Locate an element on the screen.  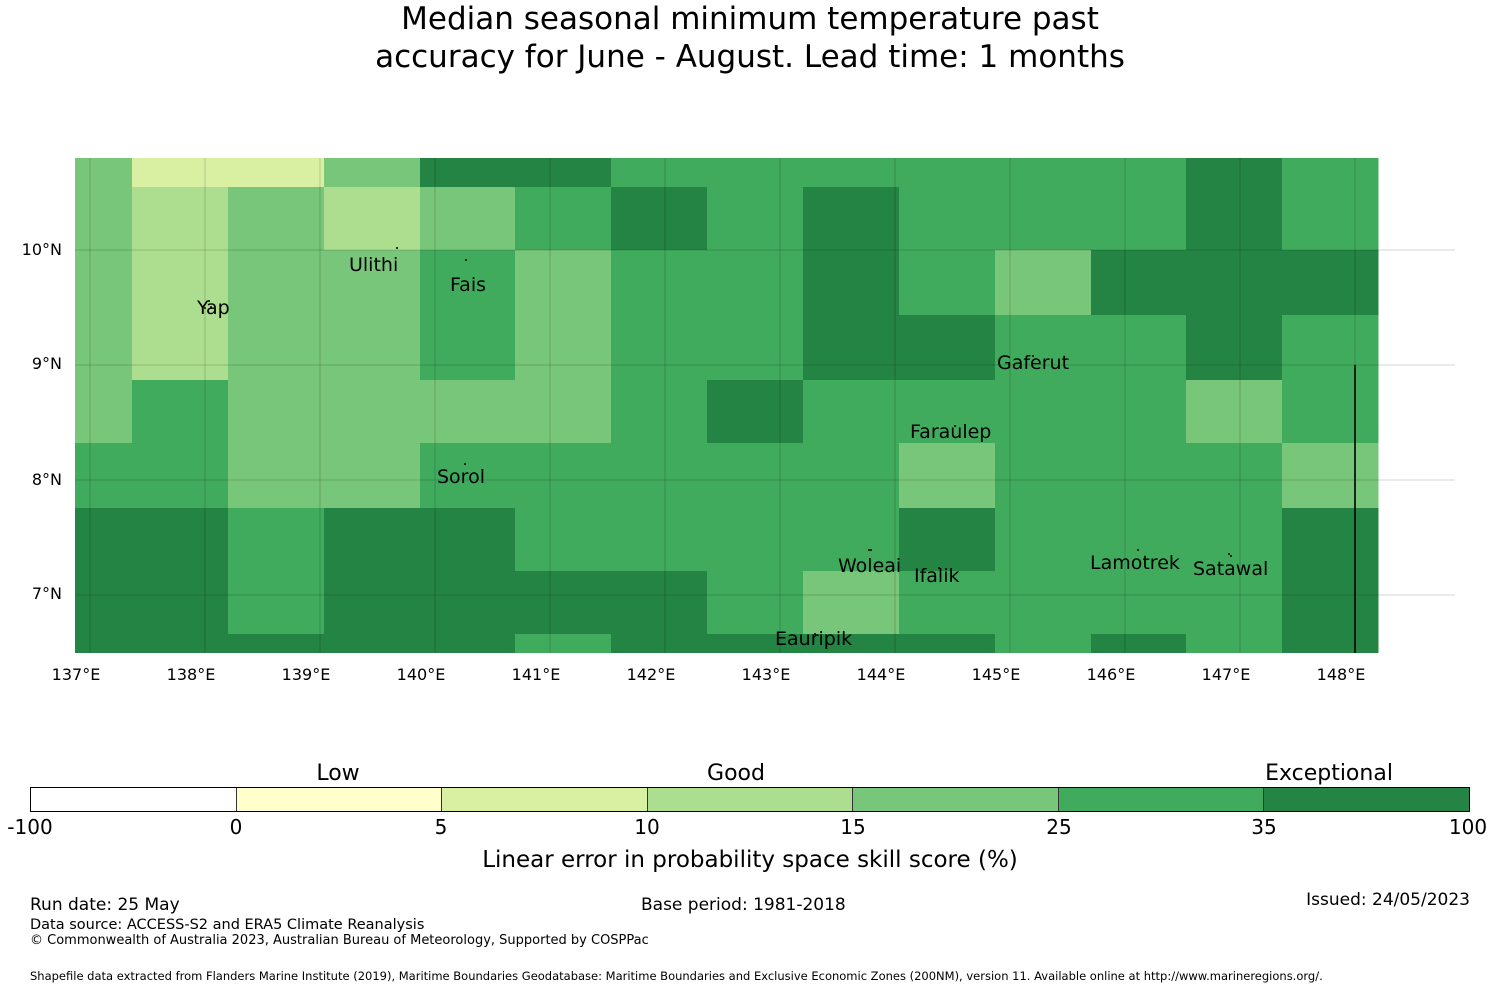
lon-tick-137e: 137°E is located at coordinates (76, 674).